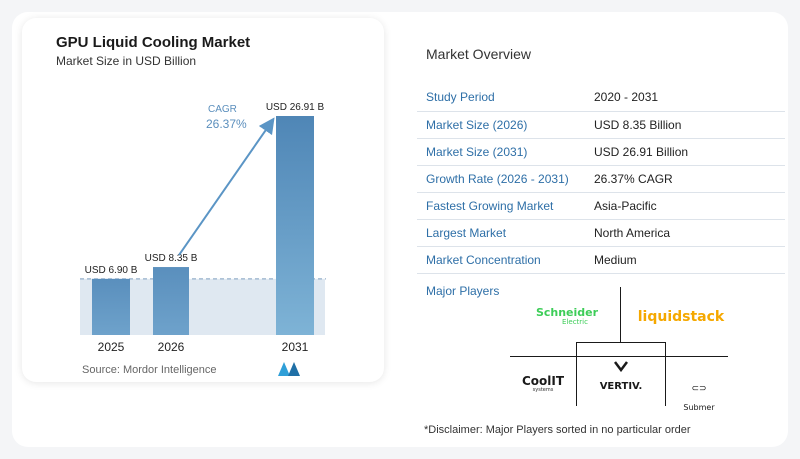  What do you see at coordinates (699, 398) in the screenshot?
I see `submer-logo: ⊂⊃ Submer` at bounding box center [699, 398].